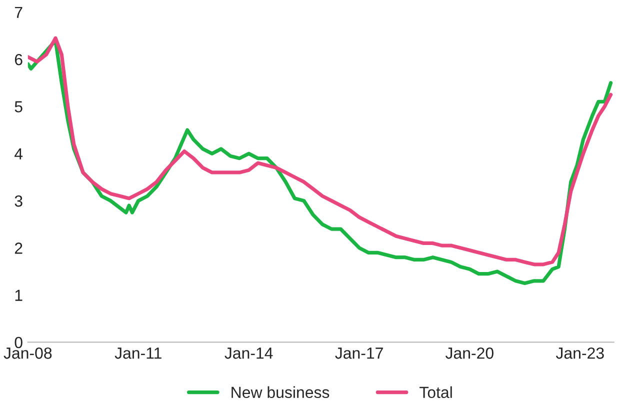  I want to click on x-tick-label: Jan-20, so click(470, 353).